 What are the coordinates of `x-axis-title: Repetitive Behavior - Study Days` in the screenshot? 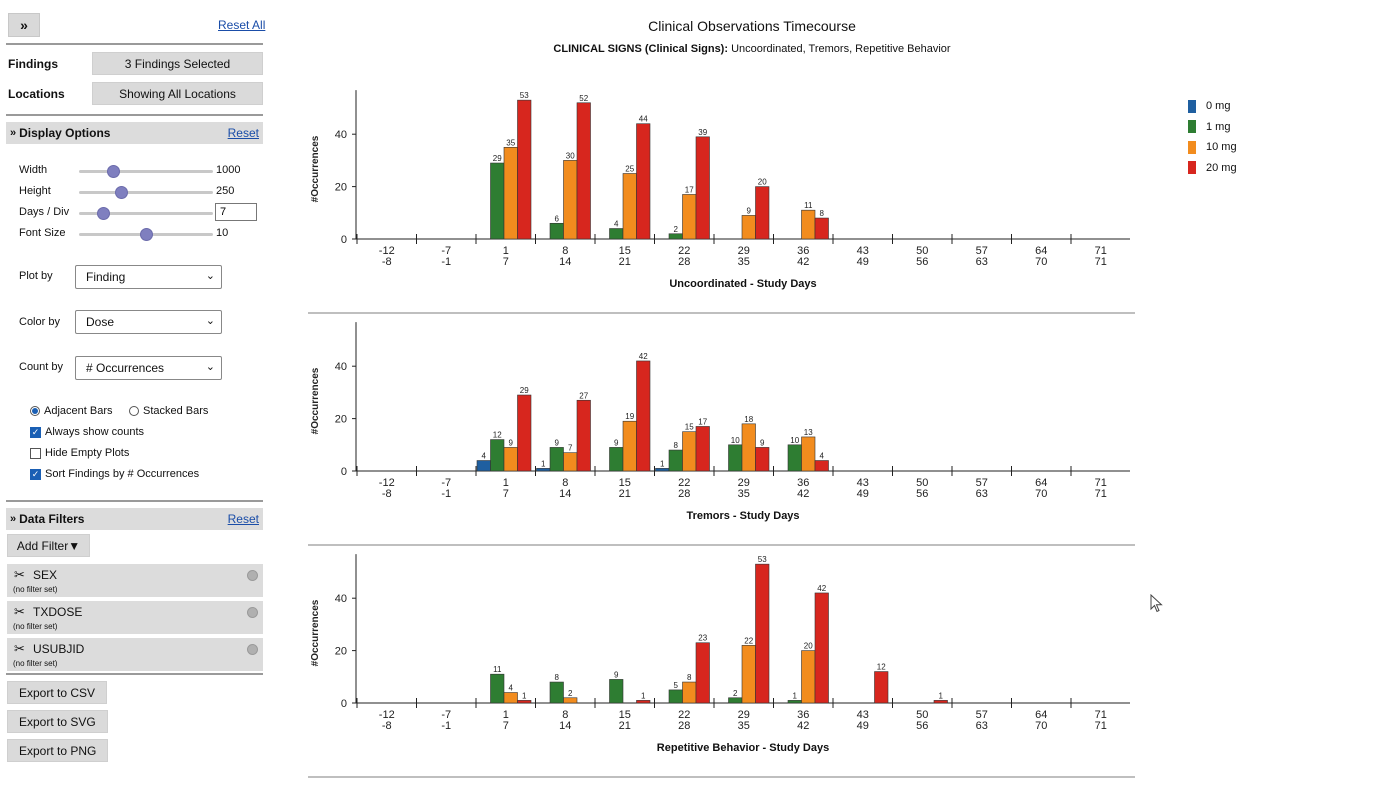 It's located at (743, 748).